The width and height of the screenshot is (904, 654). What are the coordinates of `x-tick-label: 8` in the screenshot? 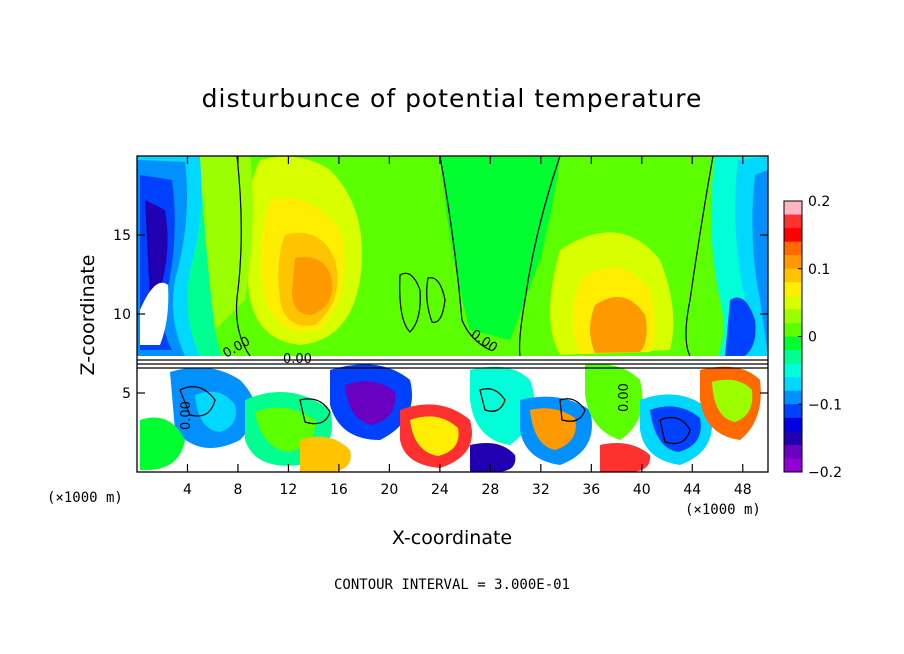 It's located at (237, 490).